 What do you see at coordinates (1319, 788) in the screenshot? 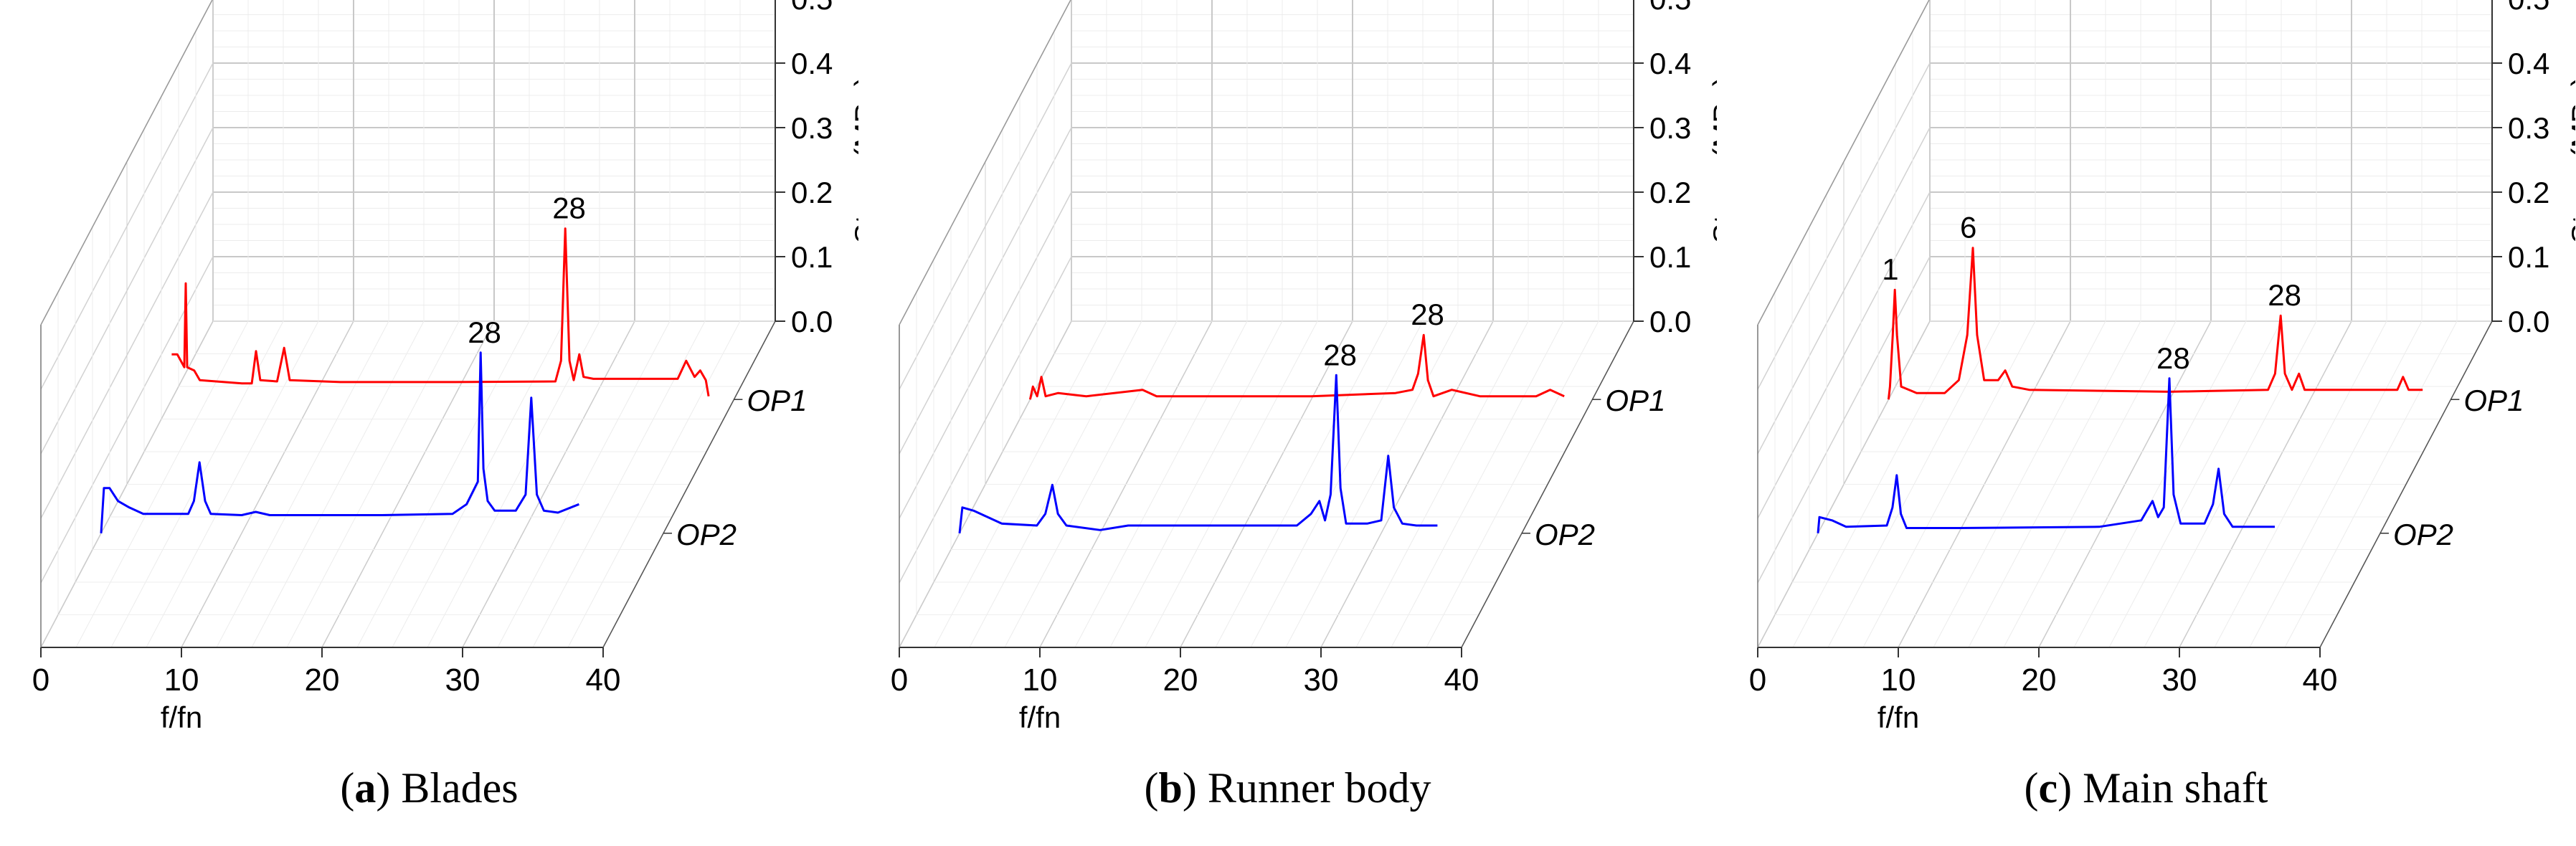
I see `caption-b-text: Runner body` at bounding box center [1319, 788].